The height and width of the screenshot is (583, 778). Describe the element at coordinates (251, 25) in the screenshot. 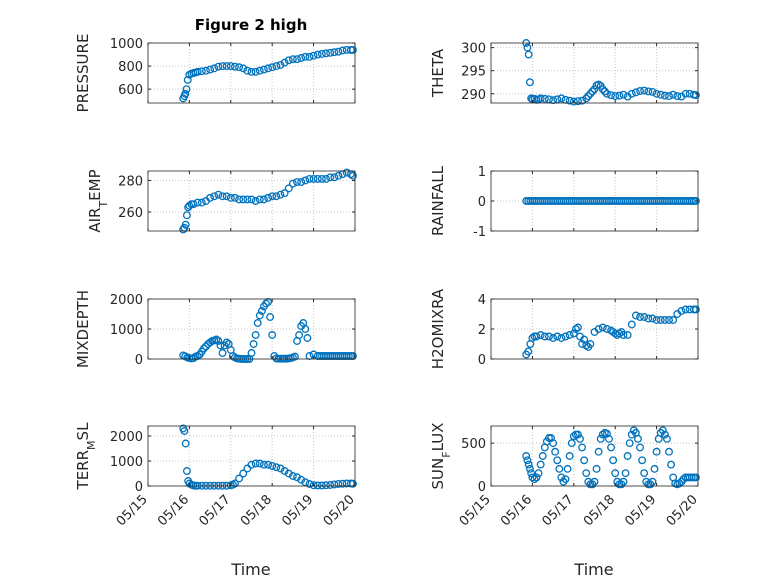

I see `figure-title: Figure 2 high` at that location.